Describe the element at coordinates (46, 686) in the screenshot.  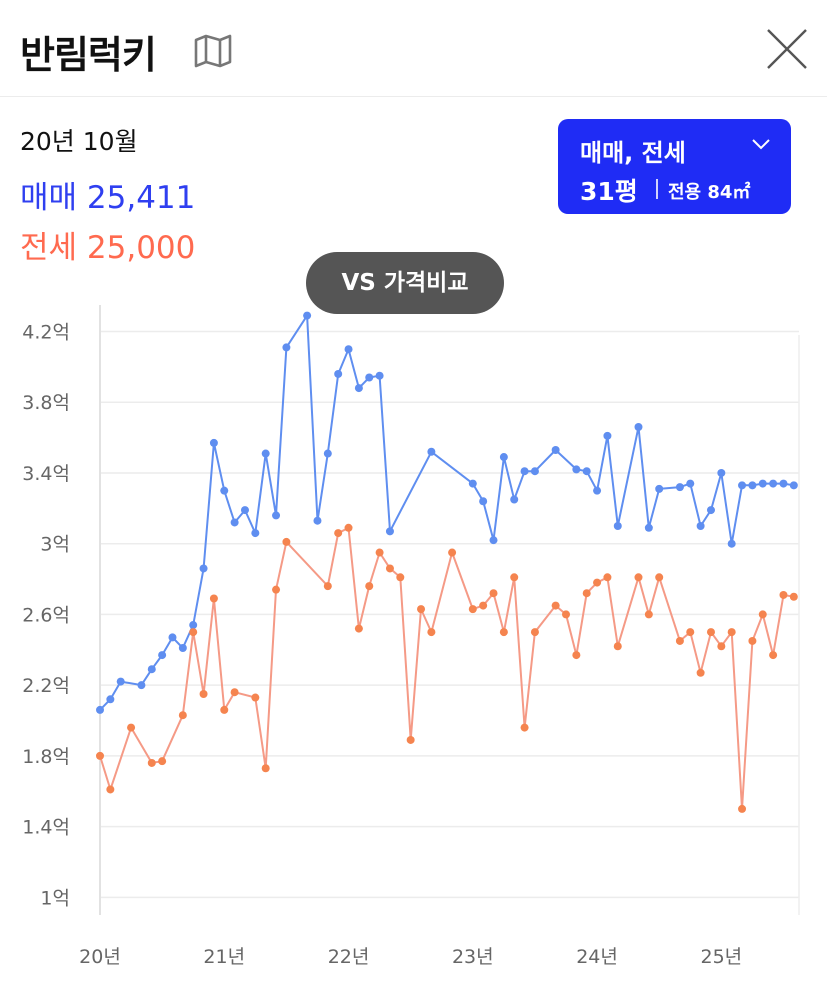
I see `y-tick-label: 2.2억` at that location.